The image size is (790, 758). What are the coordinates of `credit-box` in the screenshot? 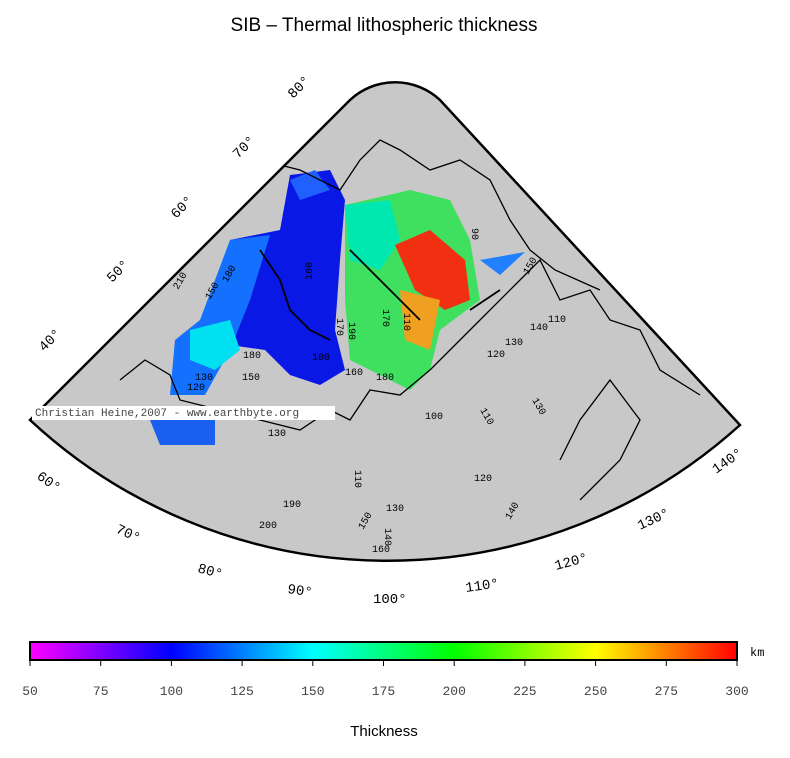 It's located at (183, 413).